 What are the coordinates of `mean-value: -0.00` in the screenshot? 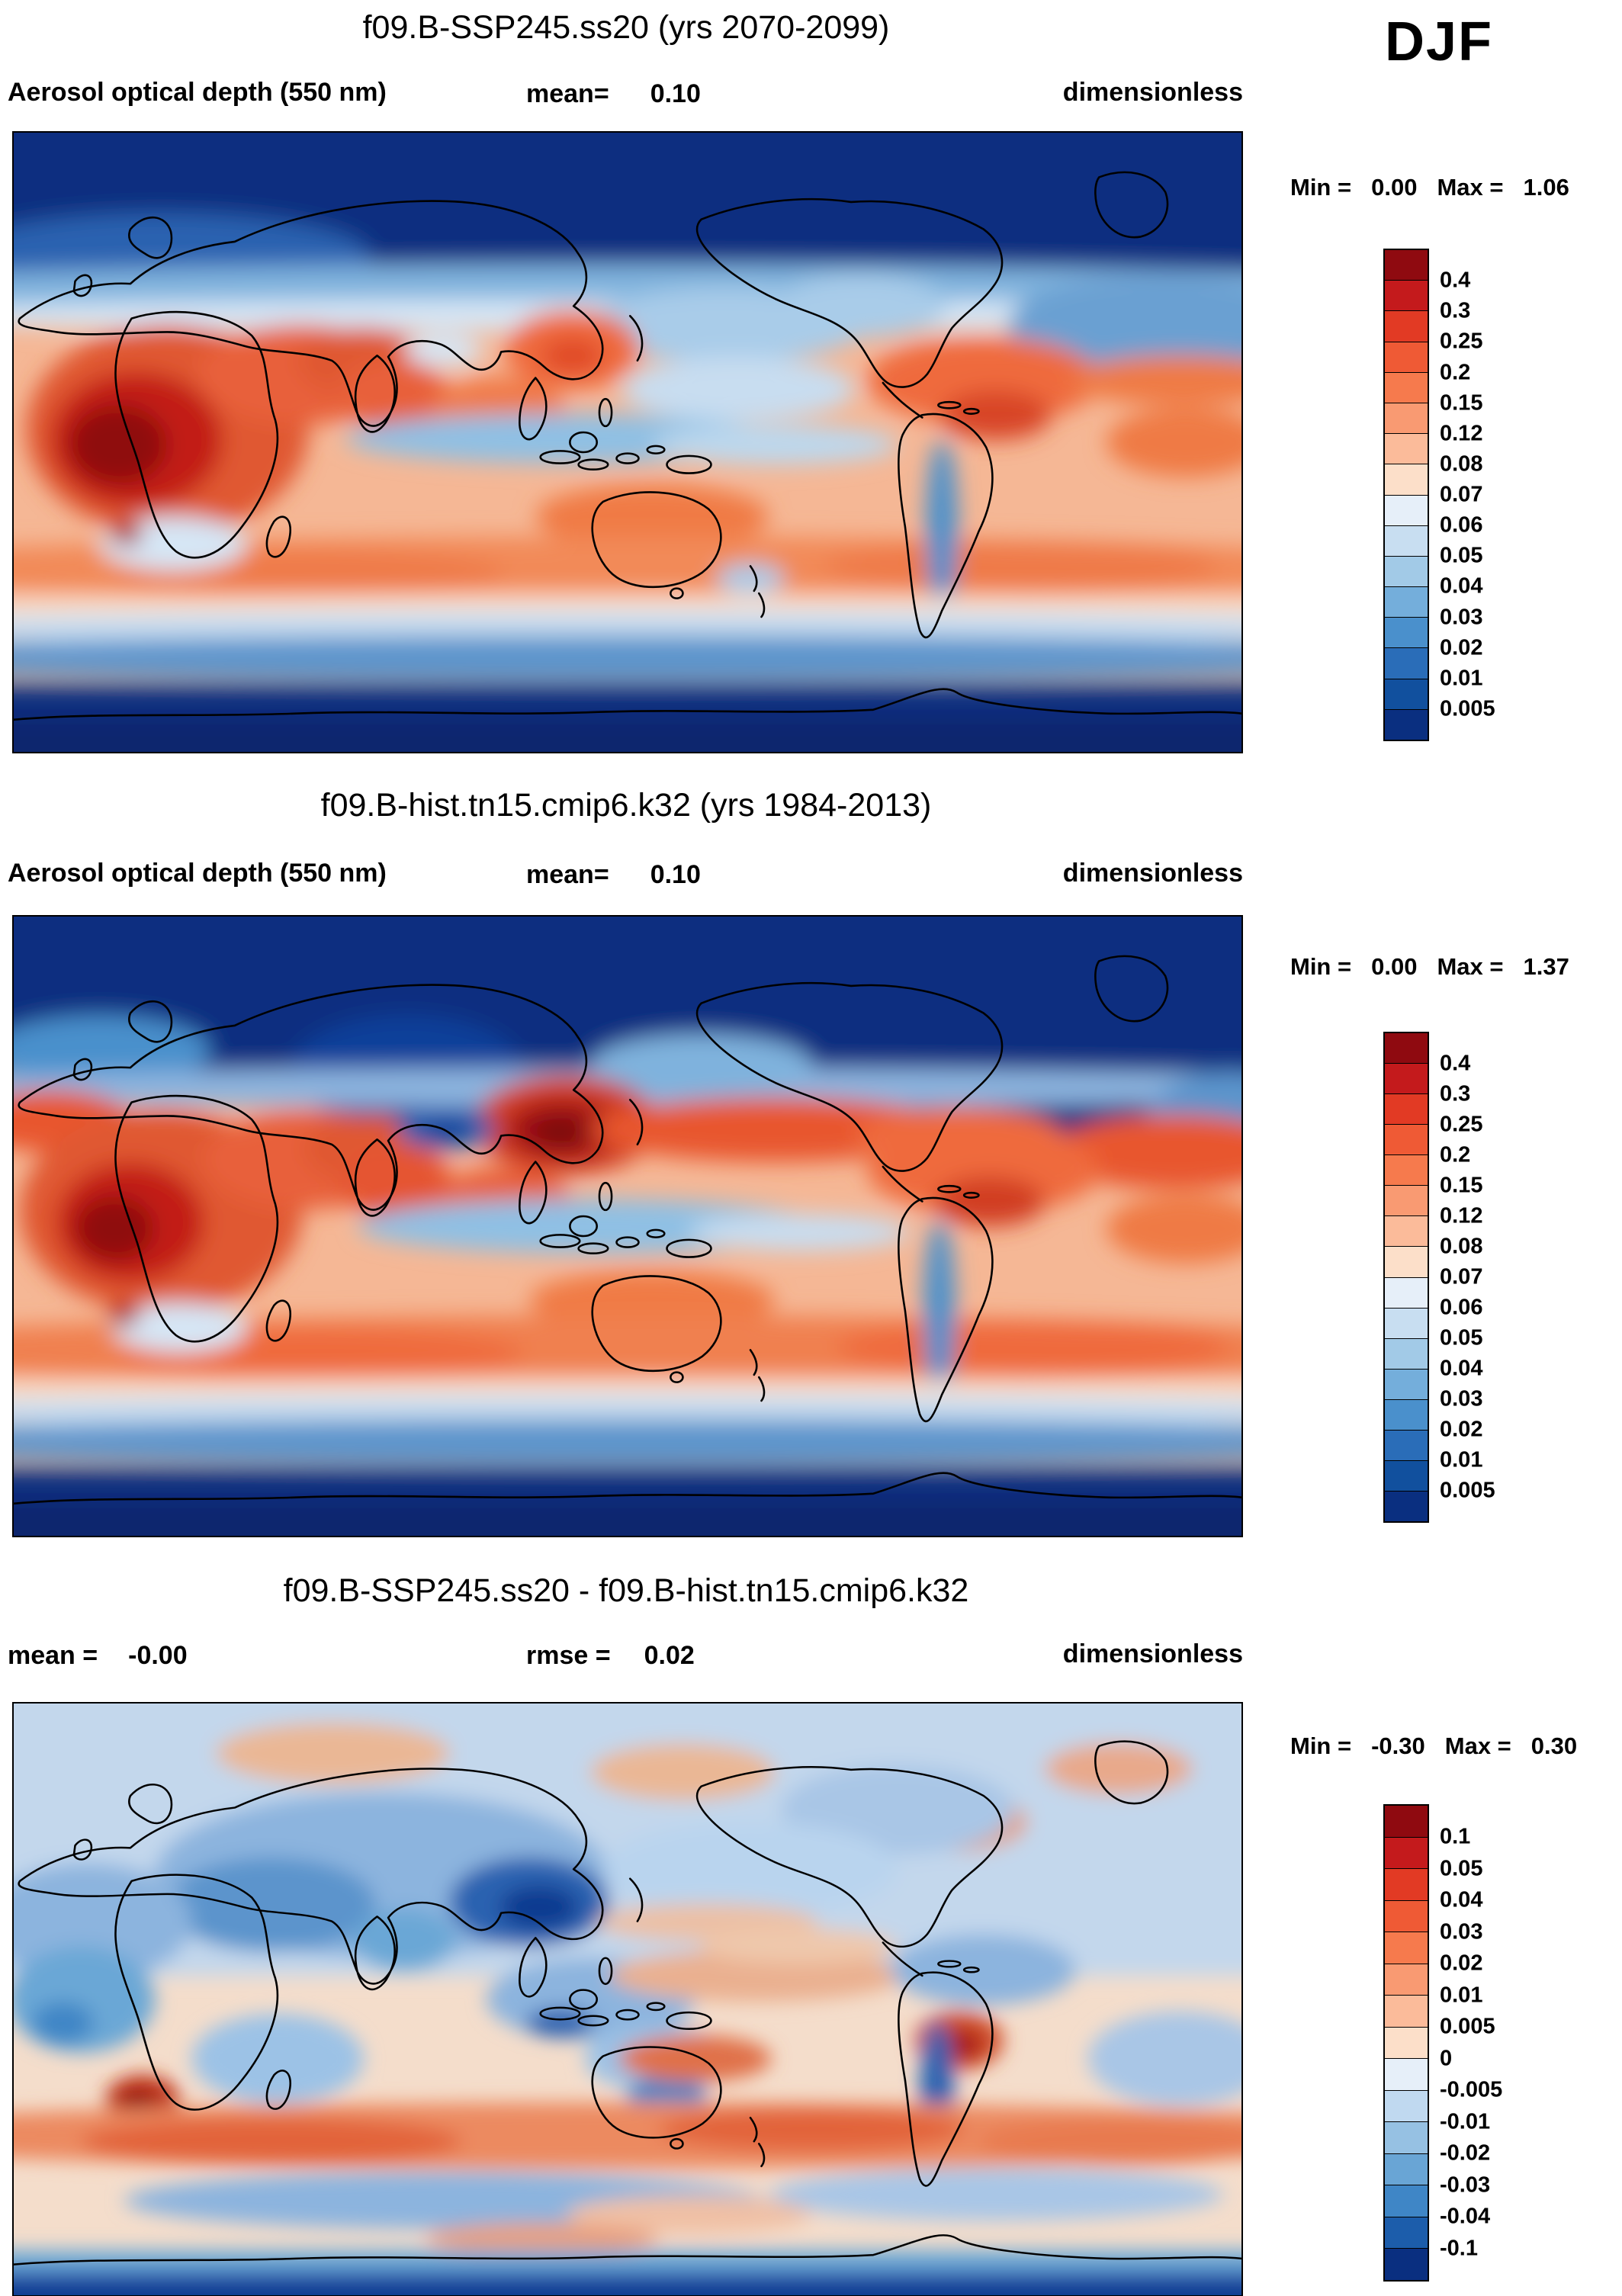 It's located at (158, 1655).